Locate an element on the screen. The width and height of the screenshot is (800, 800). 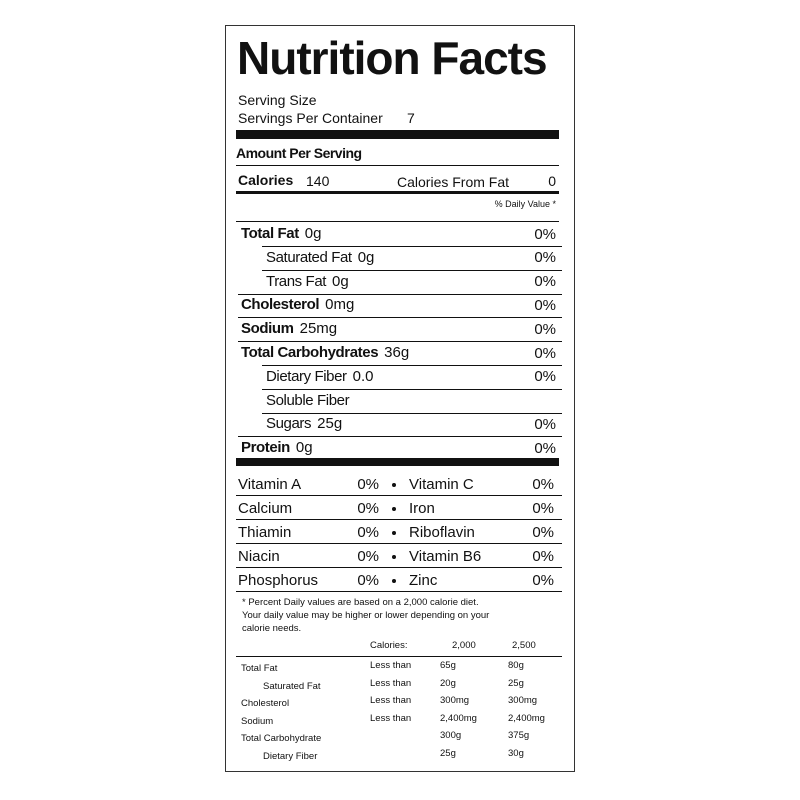
nutrient-label: Soluble Fiber is located at coordinates (308, 400).